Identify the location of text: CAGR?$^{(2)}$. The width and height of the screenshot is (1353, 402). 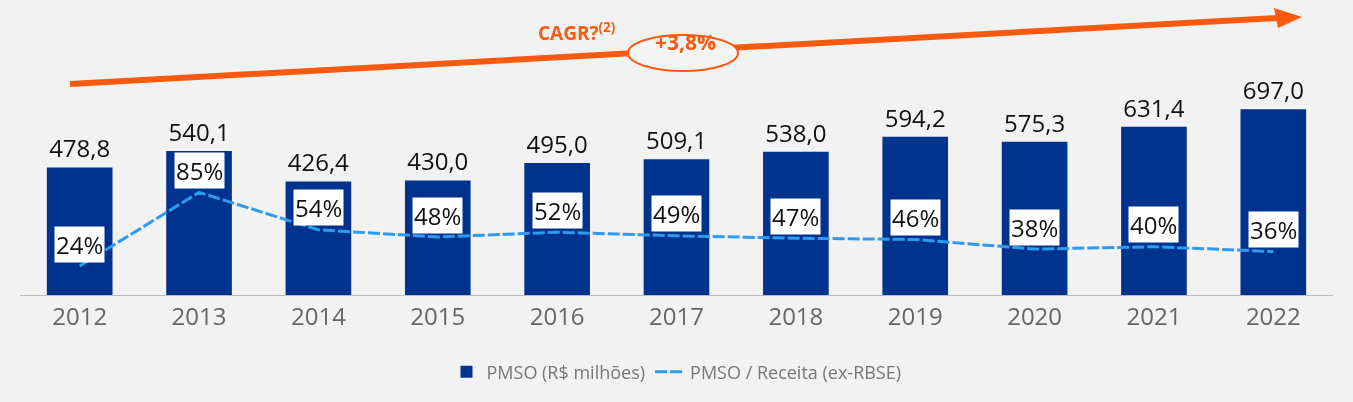
(577, 32).